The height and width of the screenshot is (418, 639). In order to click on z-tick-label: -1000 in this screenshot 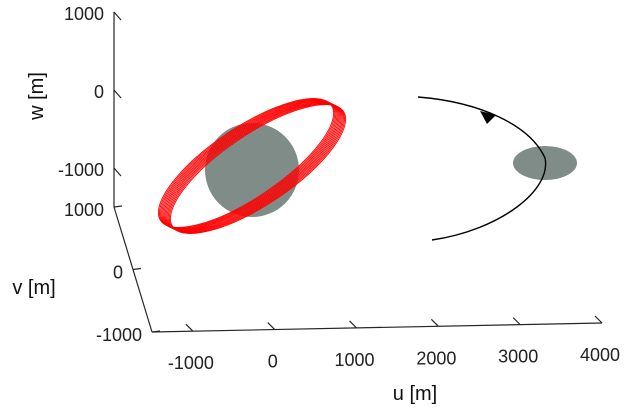, I will do `click(81, 170)`.